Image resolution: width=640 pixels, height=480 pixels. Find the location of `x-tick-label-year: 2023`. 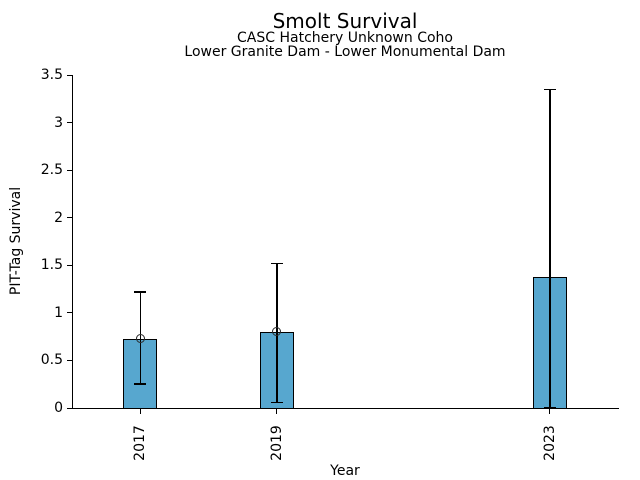

x-tick-label-year: 2023 is located at coordinates (549, 443).